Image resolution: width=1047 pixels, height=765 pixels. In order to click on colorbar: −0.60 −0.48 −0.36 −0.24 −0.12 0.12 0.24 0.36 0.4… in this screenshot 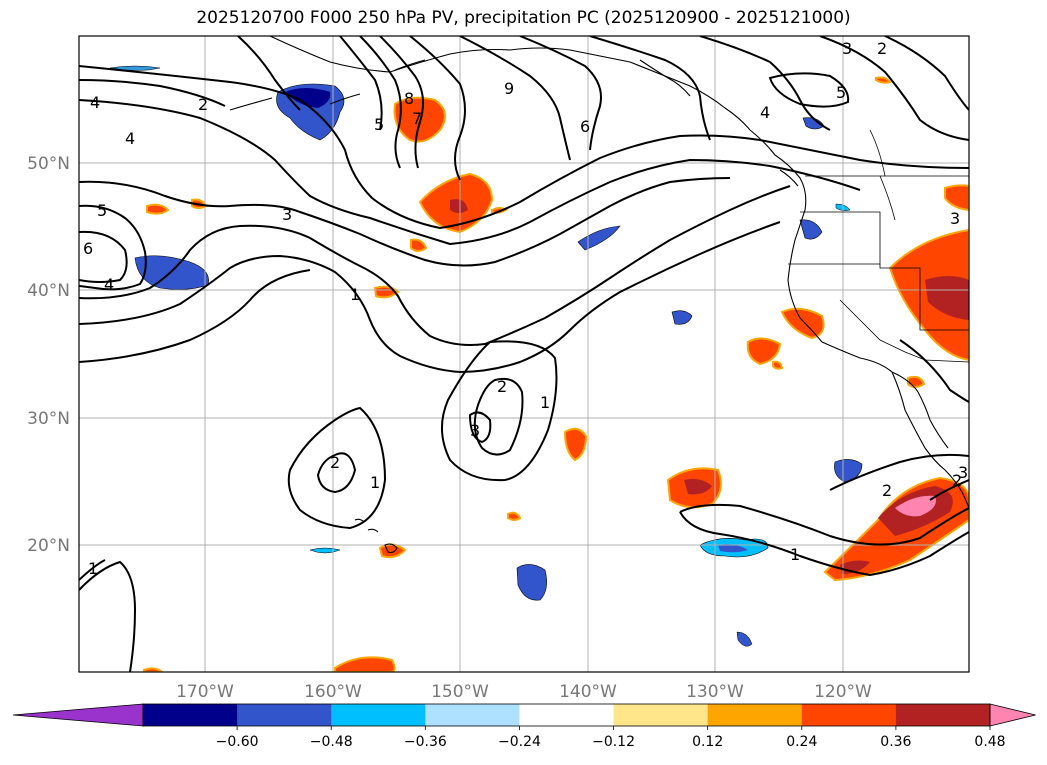, I will do `click(524, 726)`.